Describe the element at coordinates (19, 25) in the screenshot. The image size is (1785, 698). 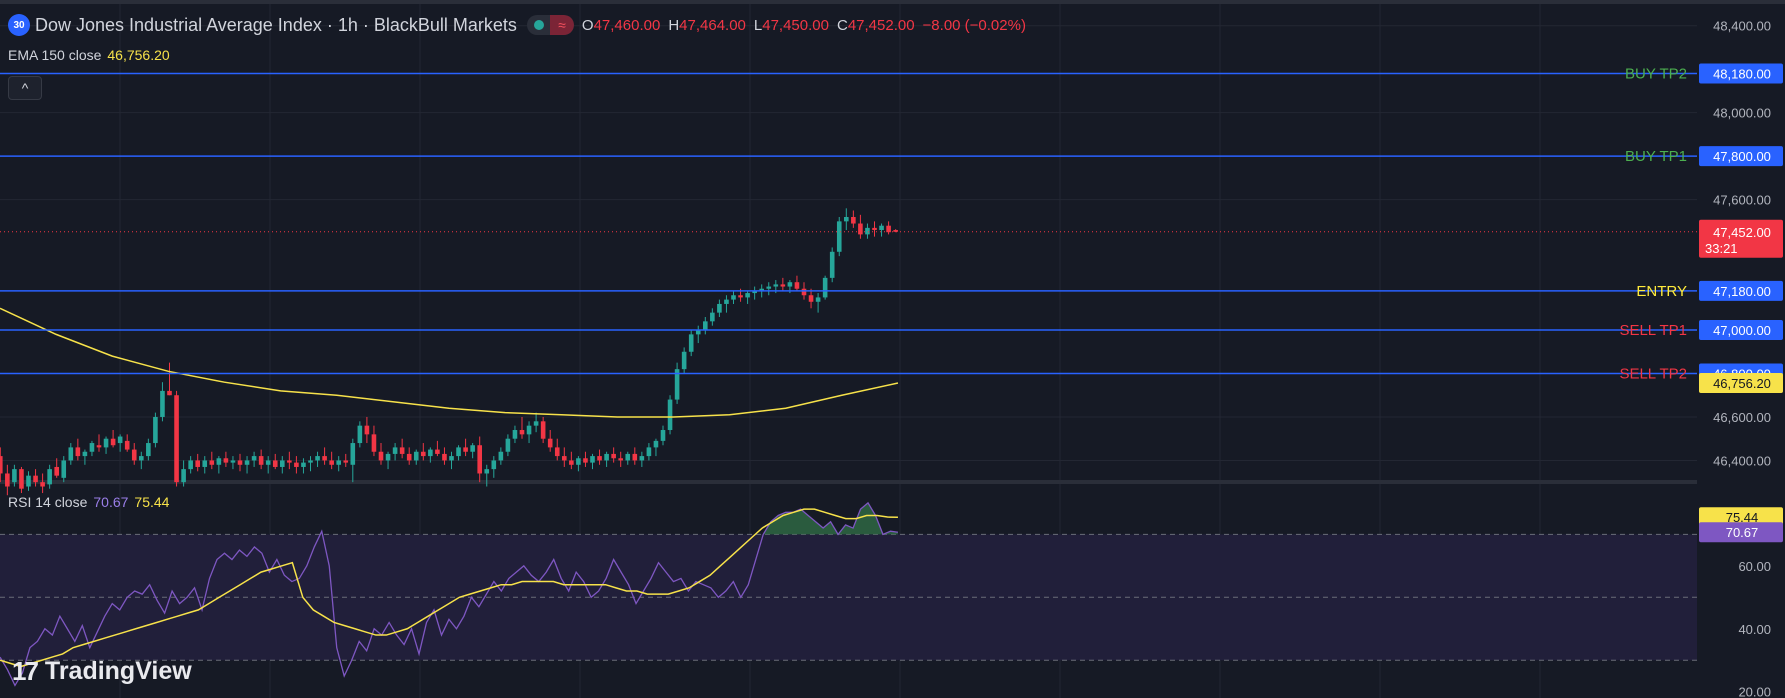
I see `symbol-badge: 30` at that location.